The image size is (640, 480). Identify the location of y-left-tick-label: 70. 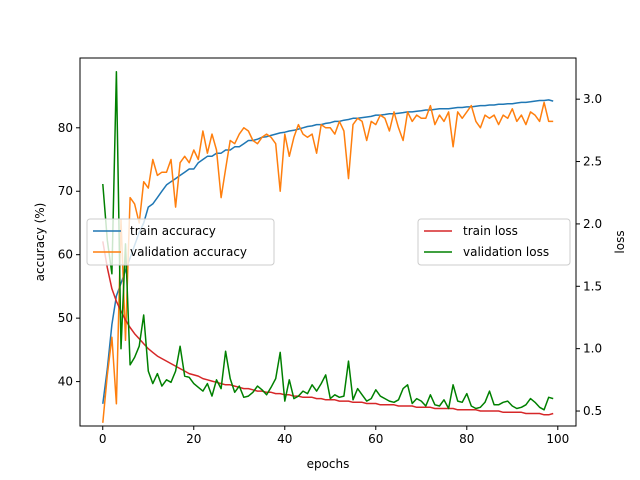
(65, 191).